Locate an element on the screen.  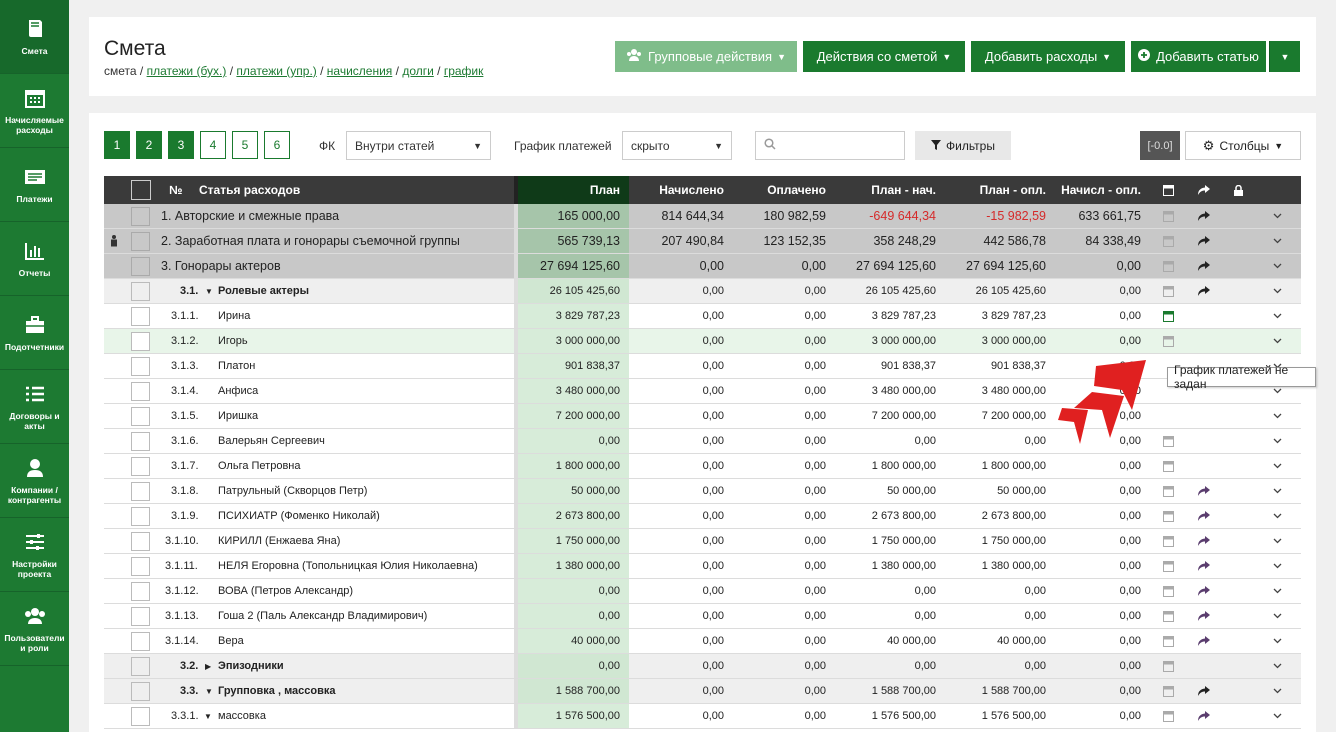
sidebar-item-reports: Отчеты is located at coordinates (34, 259).